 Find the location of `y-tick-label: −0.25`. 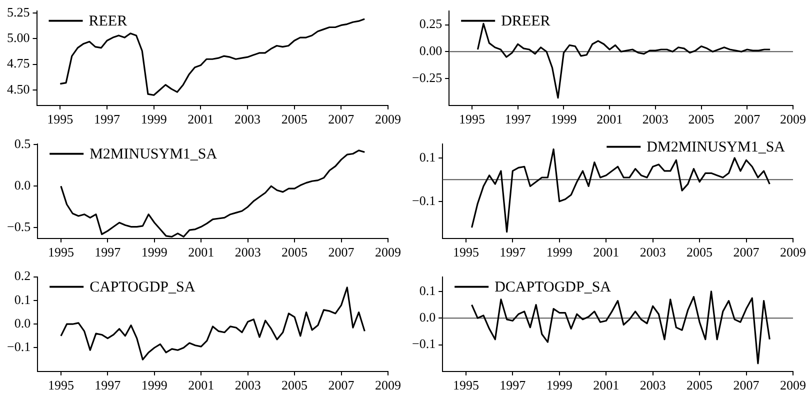

y-tick-label: −0.25 is located at coordinates (427, 77).